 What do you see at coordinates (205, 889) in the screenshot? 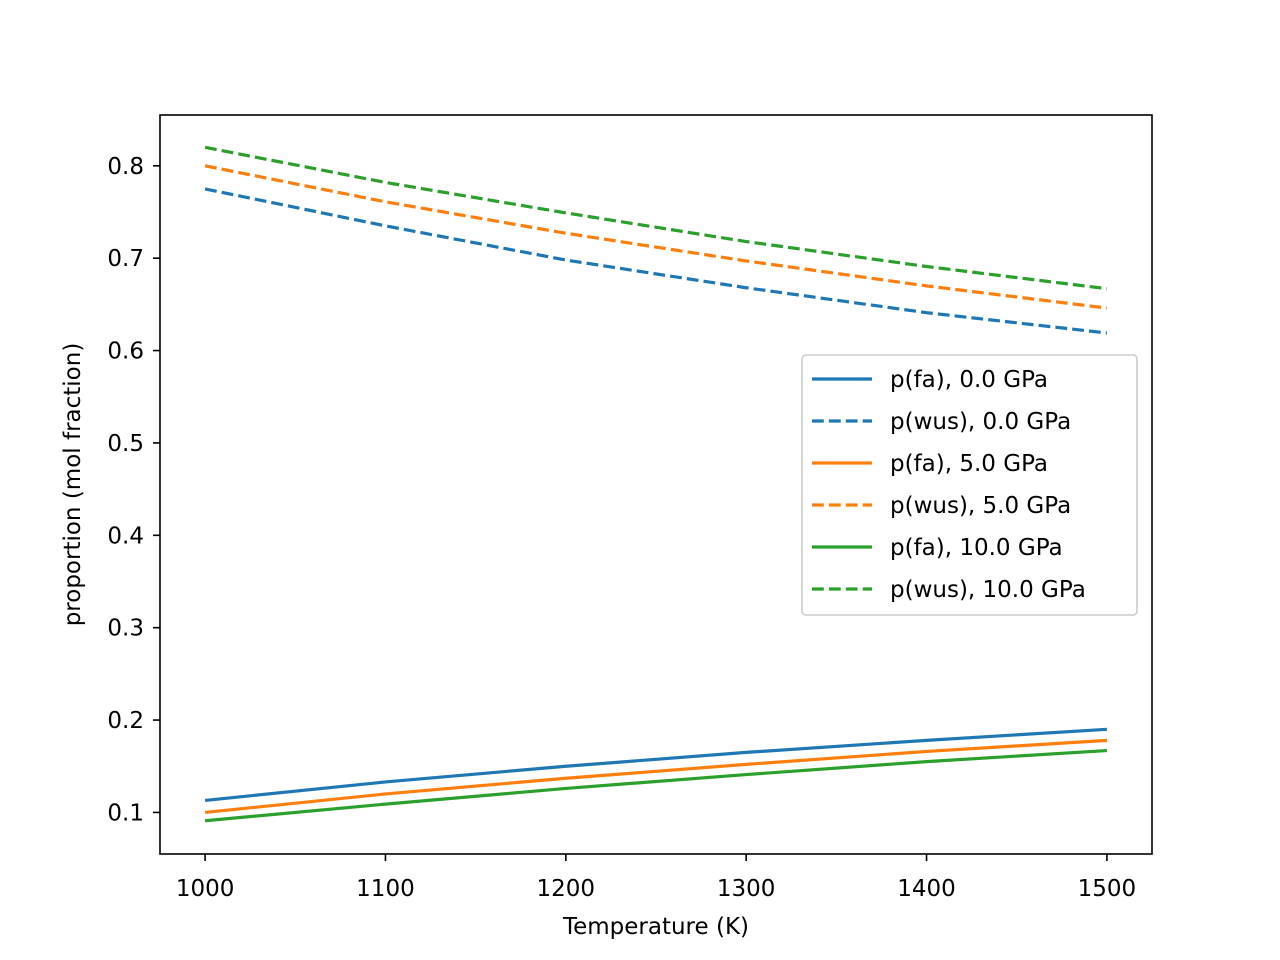
I see `x-tick-label: 1000` at bounding box center [205, 889].